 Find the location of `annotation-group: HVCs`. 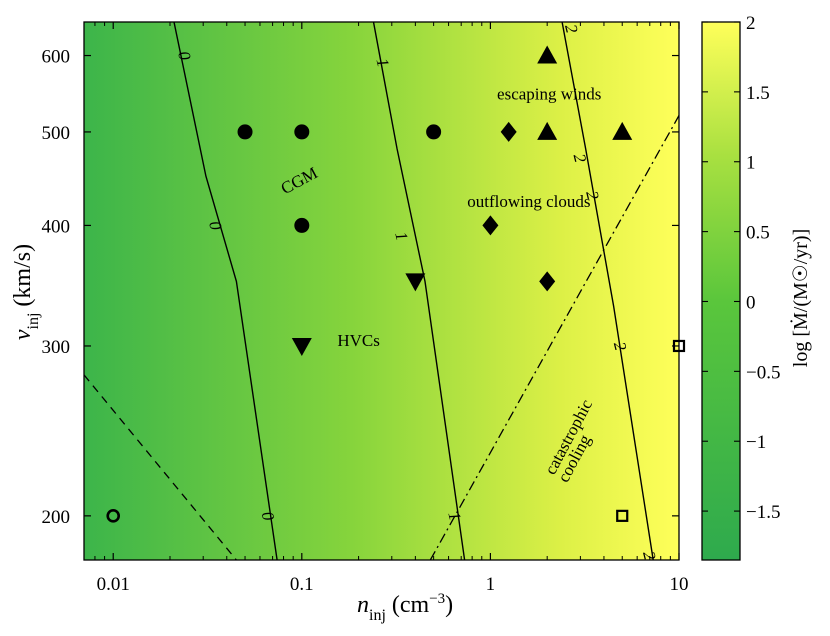

annotation-group: HVCs is located at coordinates (358, 340).